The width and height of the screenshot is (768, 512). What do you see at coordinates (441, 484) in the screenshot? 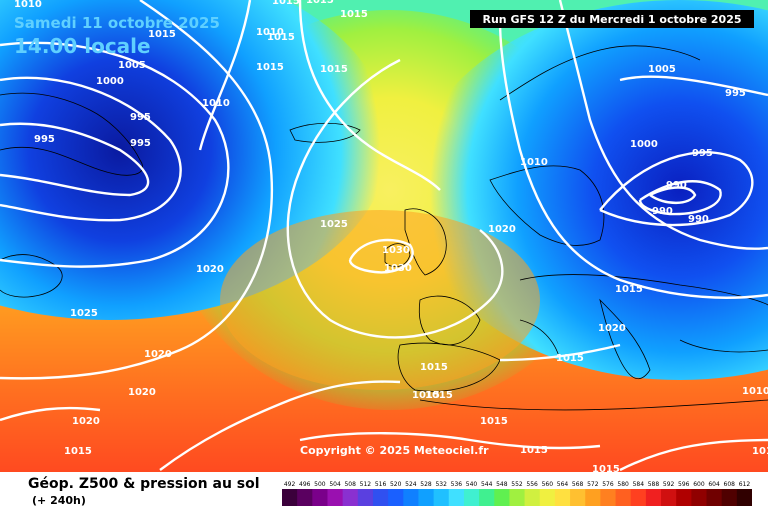
I see `legend-tick-label: 532` at bounding box center [441, 484].